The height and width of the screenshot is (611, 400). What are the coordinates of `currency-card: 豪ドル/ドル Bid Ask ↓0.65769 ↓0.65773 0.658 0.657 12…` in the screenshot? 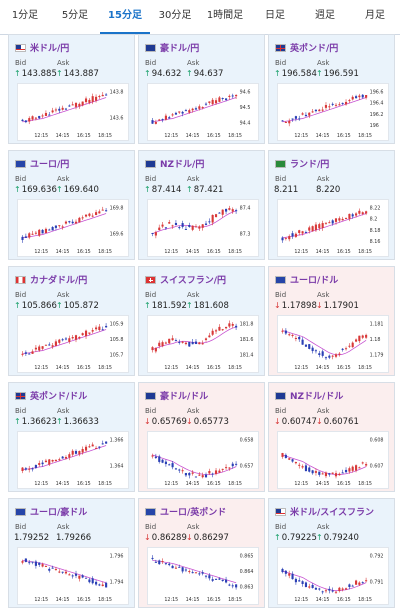 It's located at (201, 437).